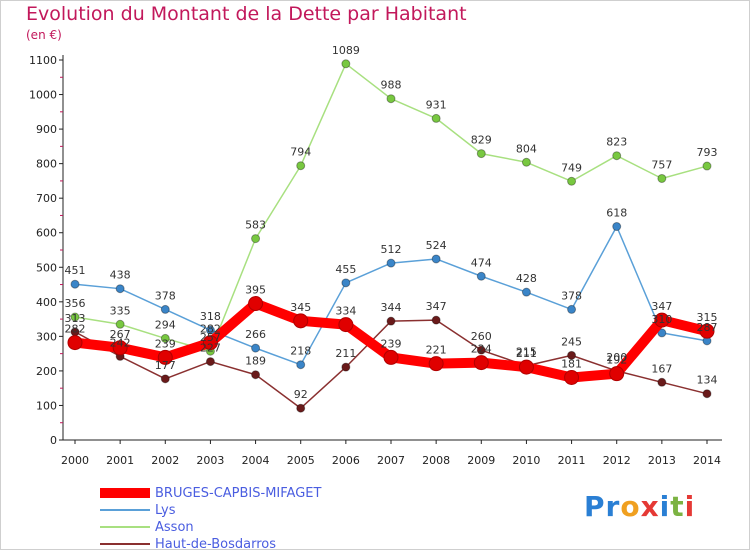 This screenshot has width=750, height=554. What do you see at coordinates (650, 506) in the screenshot?
I see `logo-letter: x` at bounding box center [650, 506].